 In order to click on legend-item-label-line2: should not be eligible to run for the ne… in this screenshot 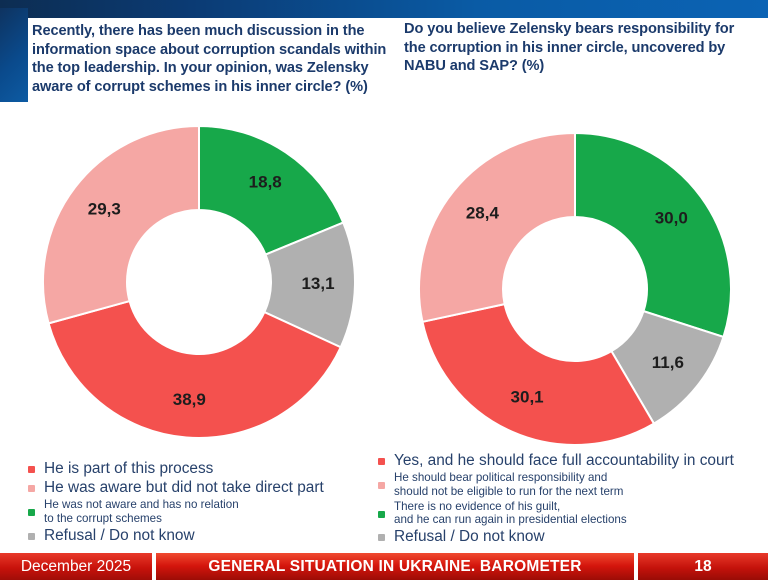, I will do `click(509, 491)`.